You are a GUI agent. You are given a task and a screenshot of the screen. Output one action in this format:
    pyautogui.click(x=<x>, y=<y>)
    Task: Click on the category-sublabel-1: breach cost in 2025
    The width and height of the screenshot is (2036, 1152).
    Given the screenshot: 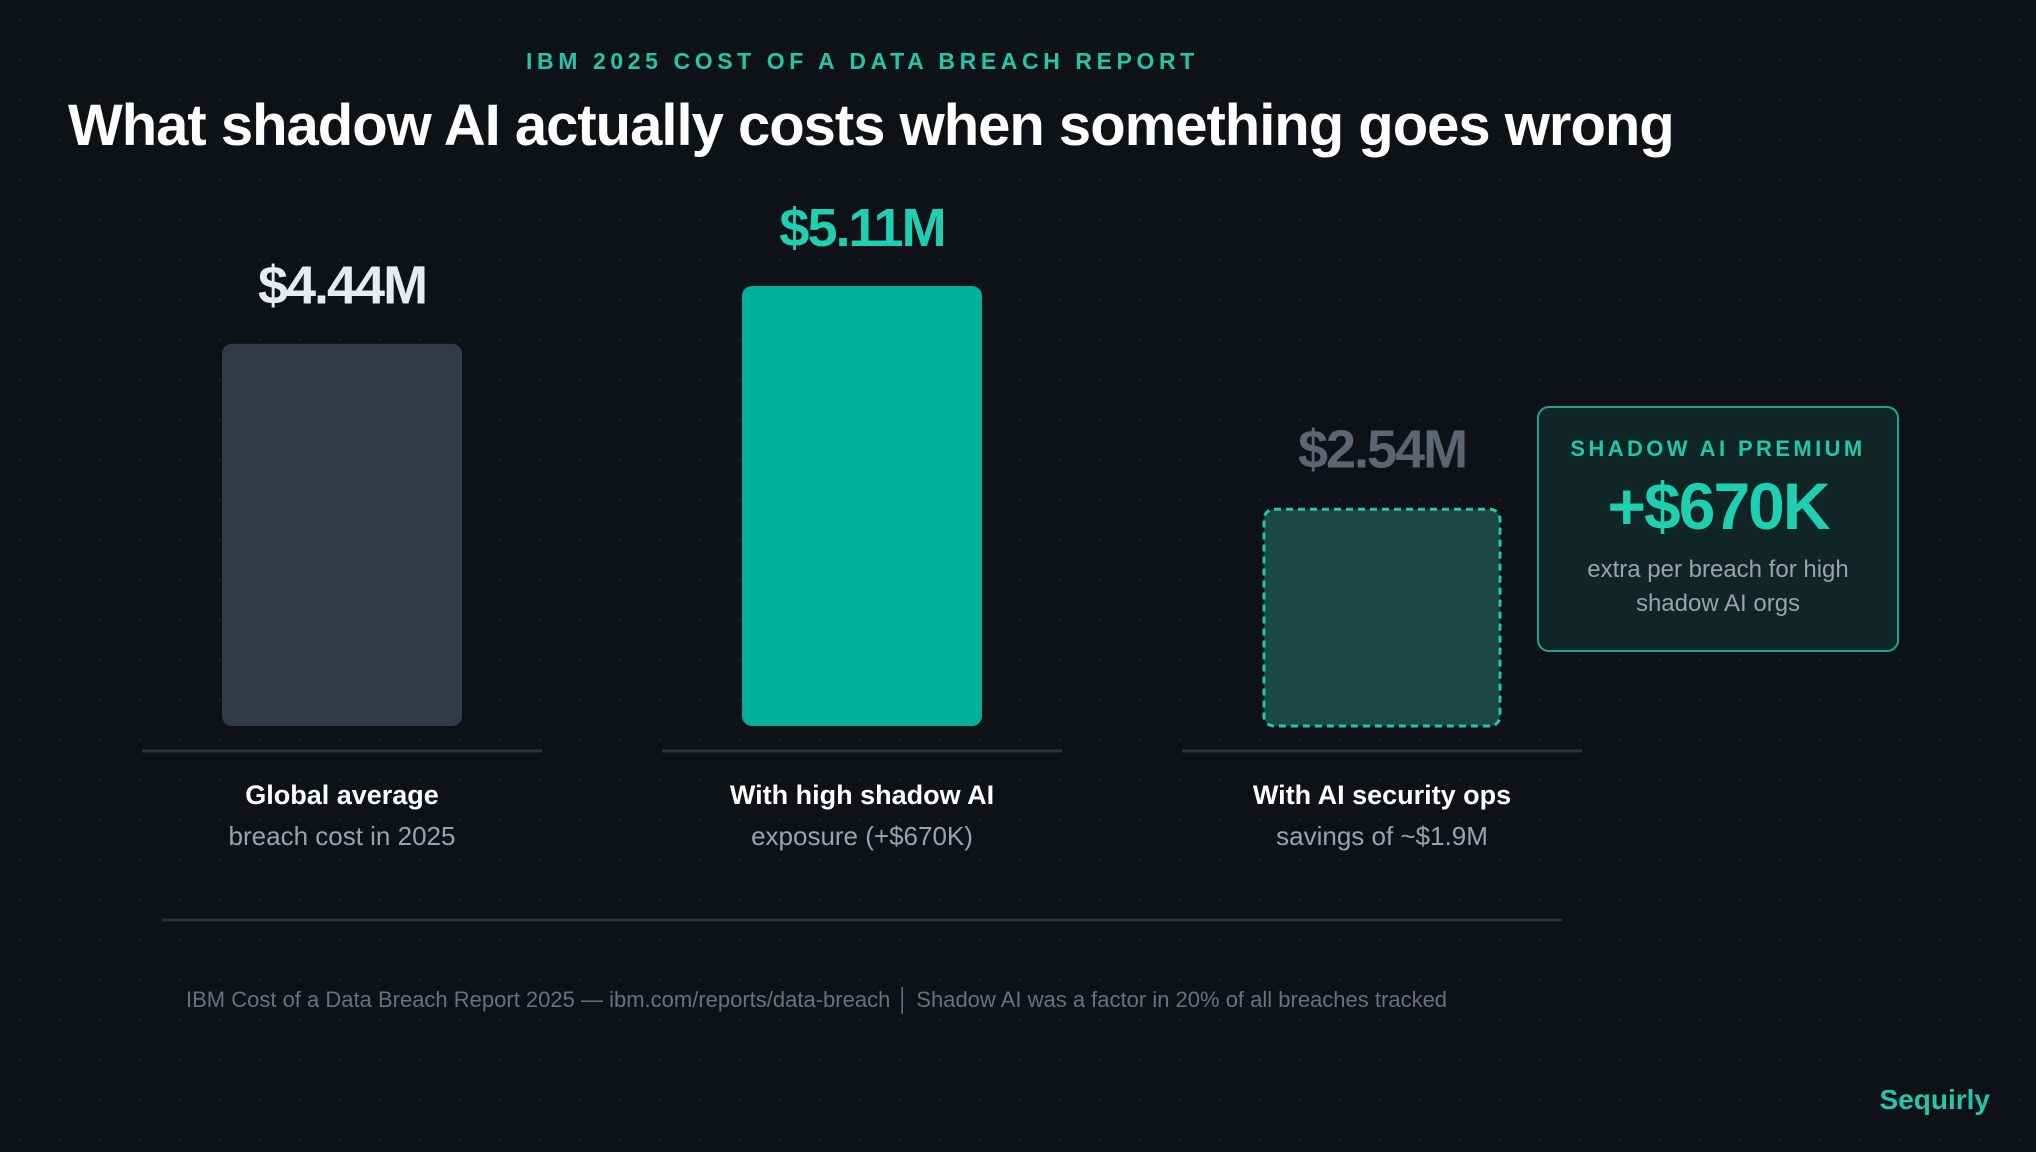 What is the action you would take?
    pyautogui.click(x=342, y=836)
    